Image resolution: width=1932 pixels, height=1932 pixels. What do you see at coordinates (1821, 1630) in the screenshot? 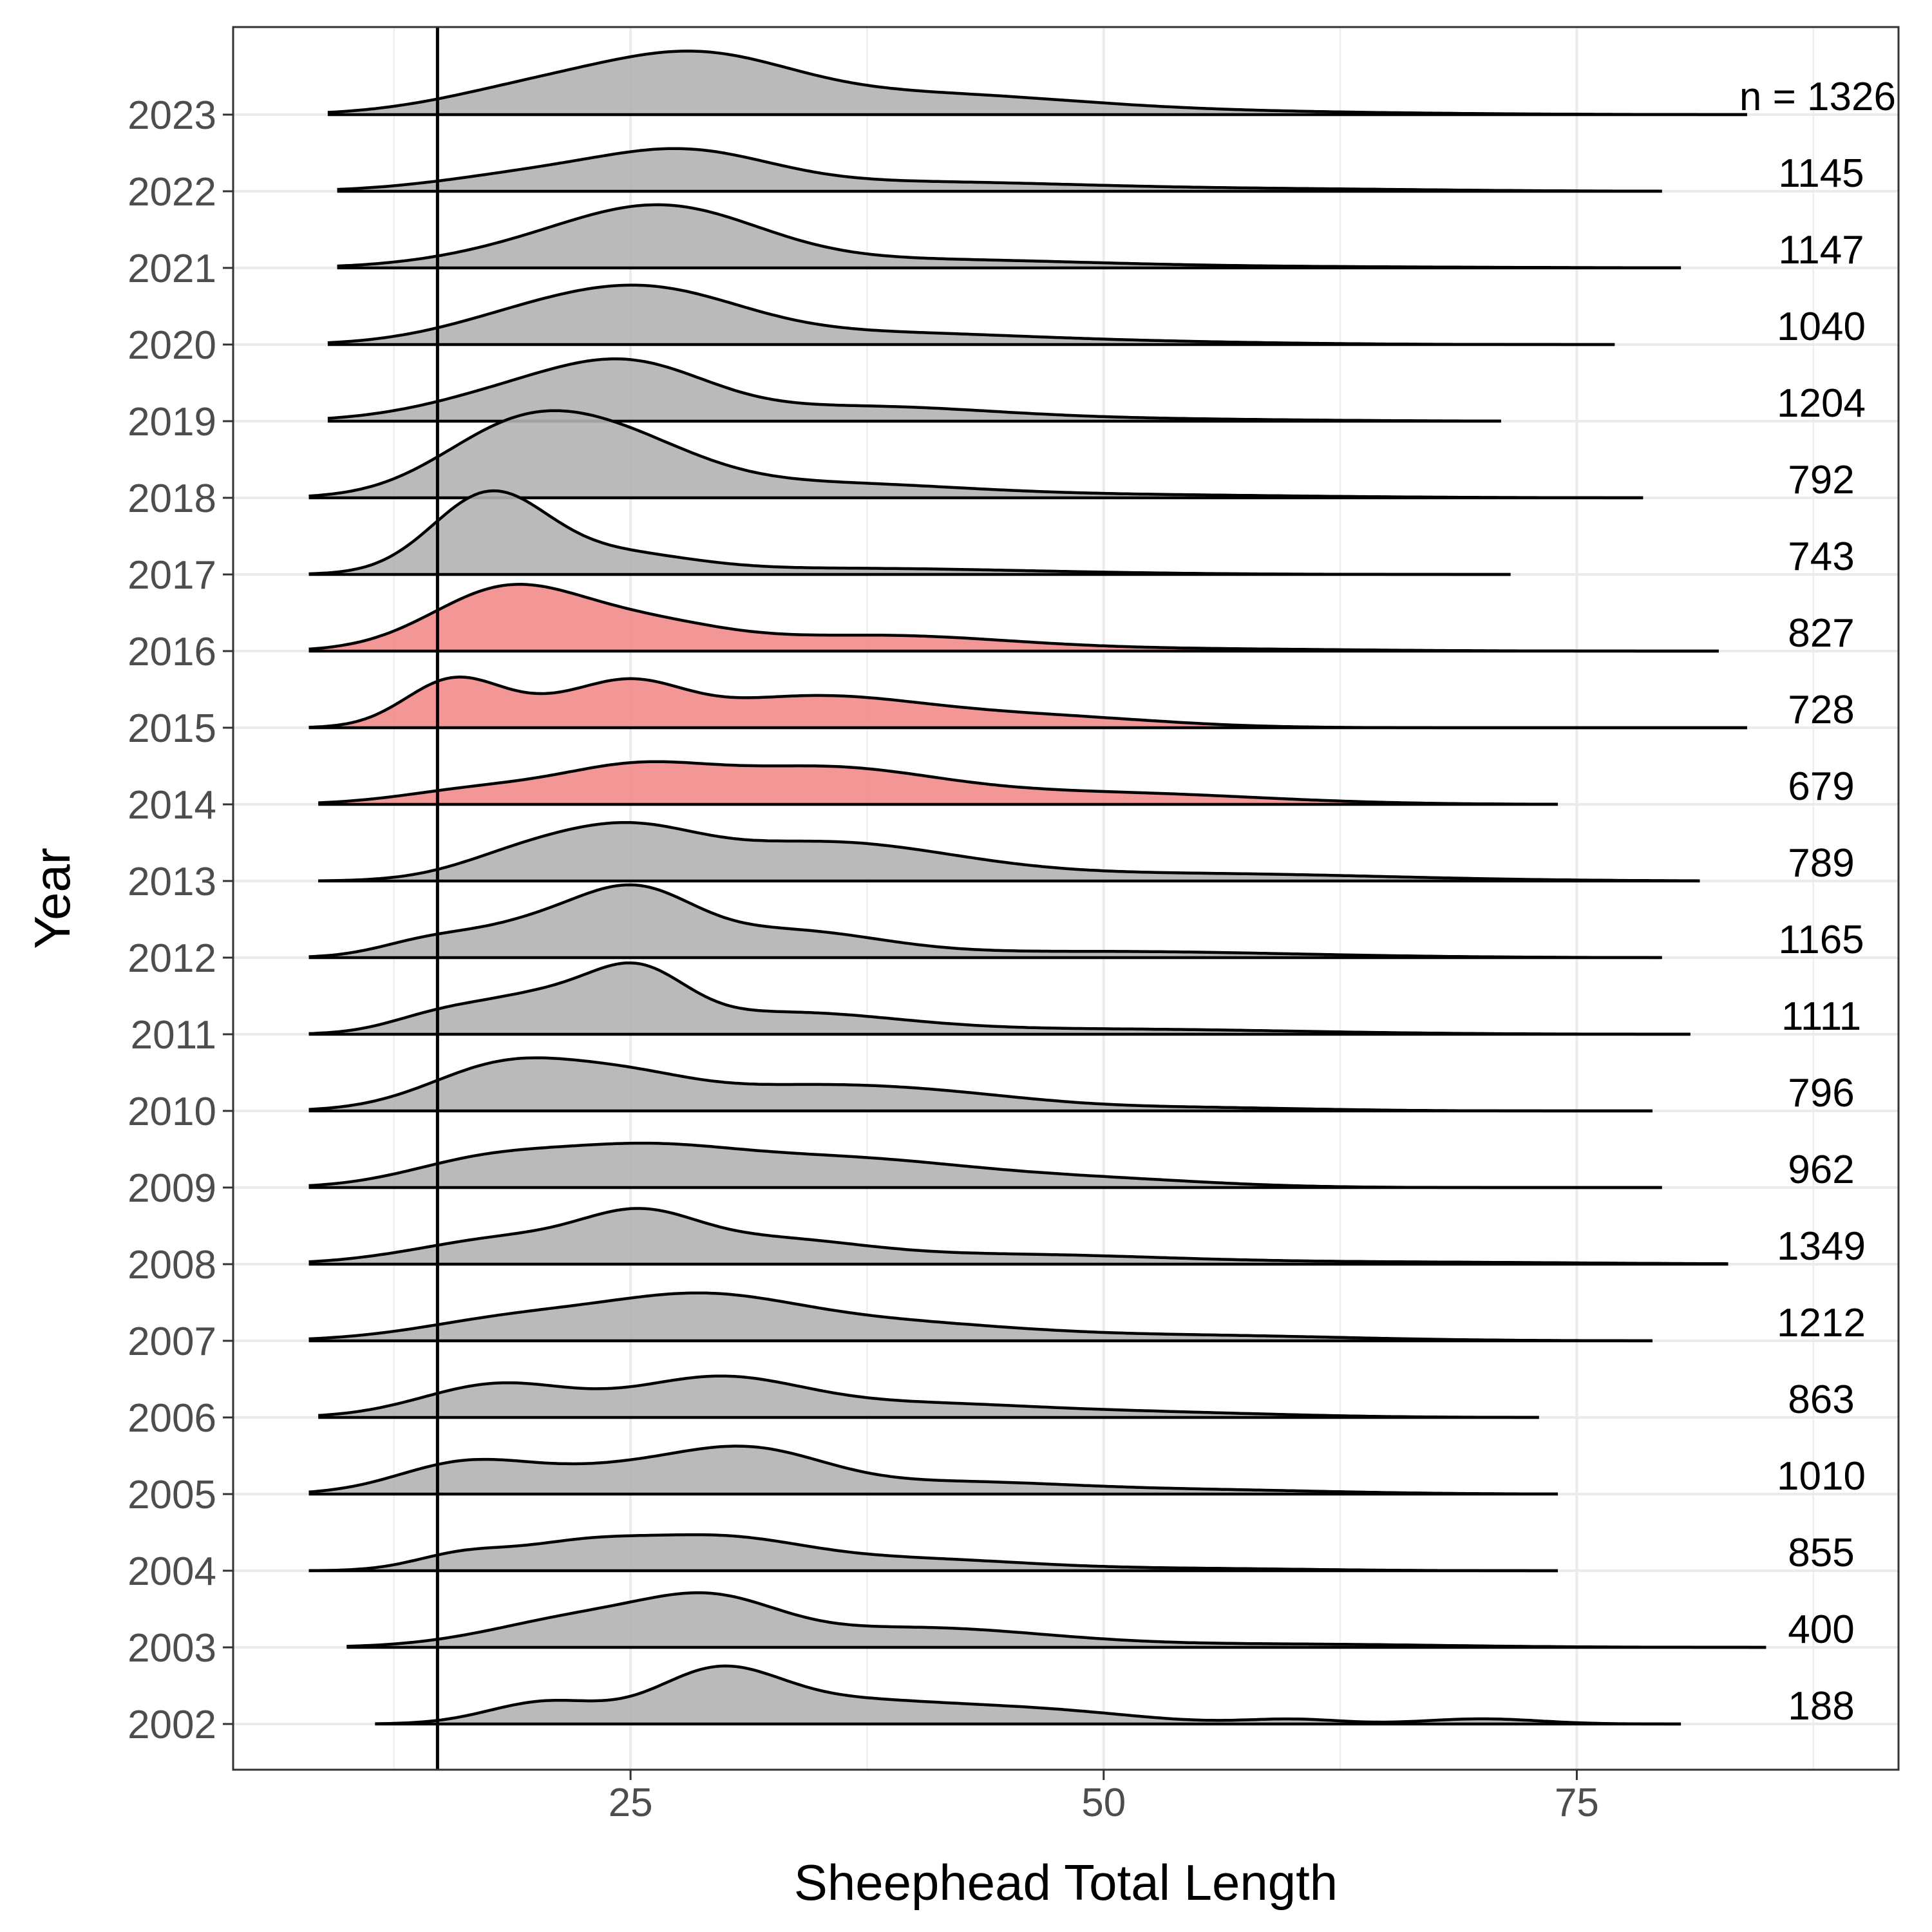
I see `sample-size-label-2003: 400` at bounding box center [1821, 1630].